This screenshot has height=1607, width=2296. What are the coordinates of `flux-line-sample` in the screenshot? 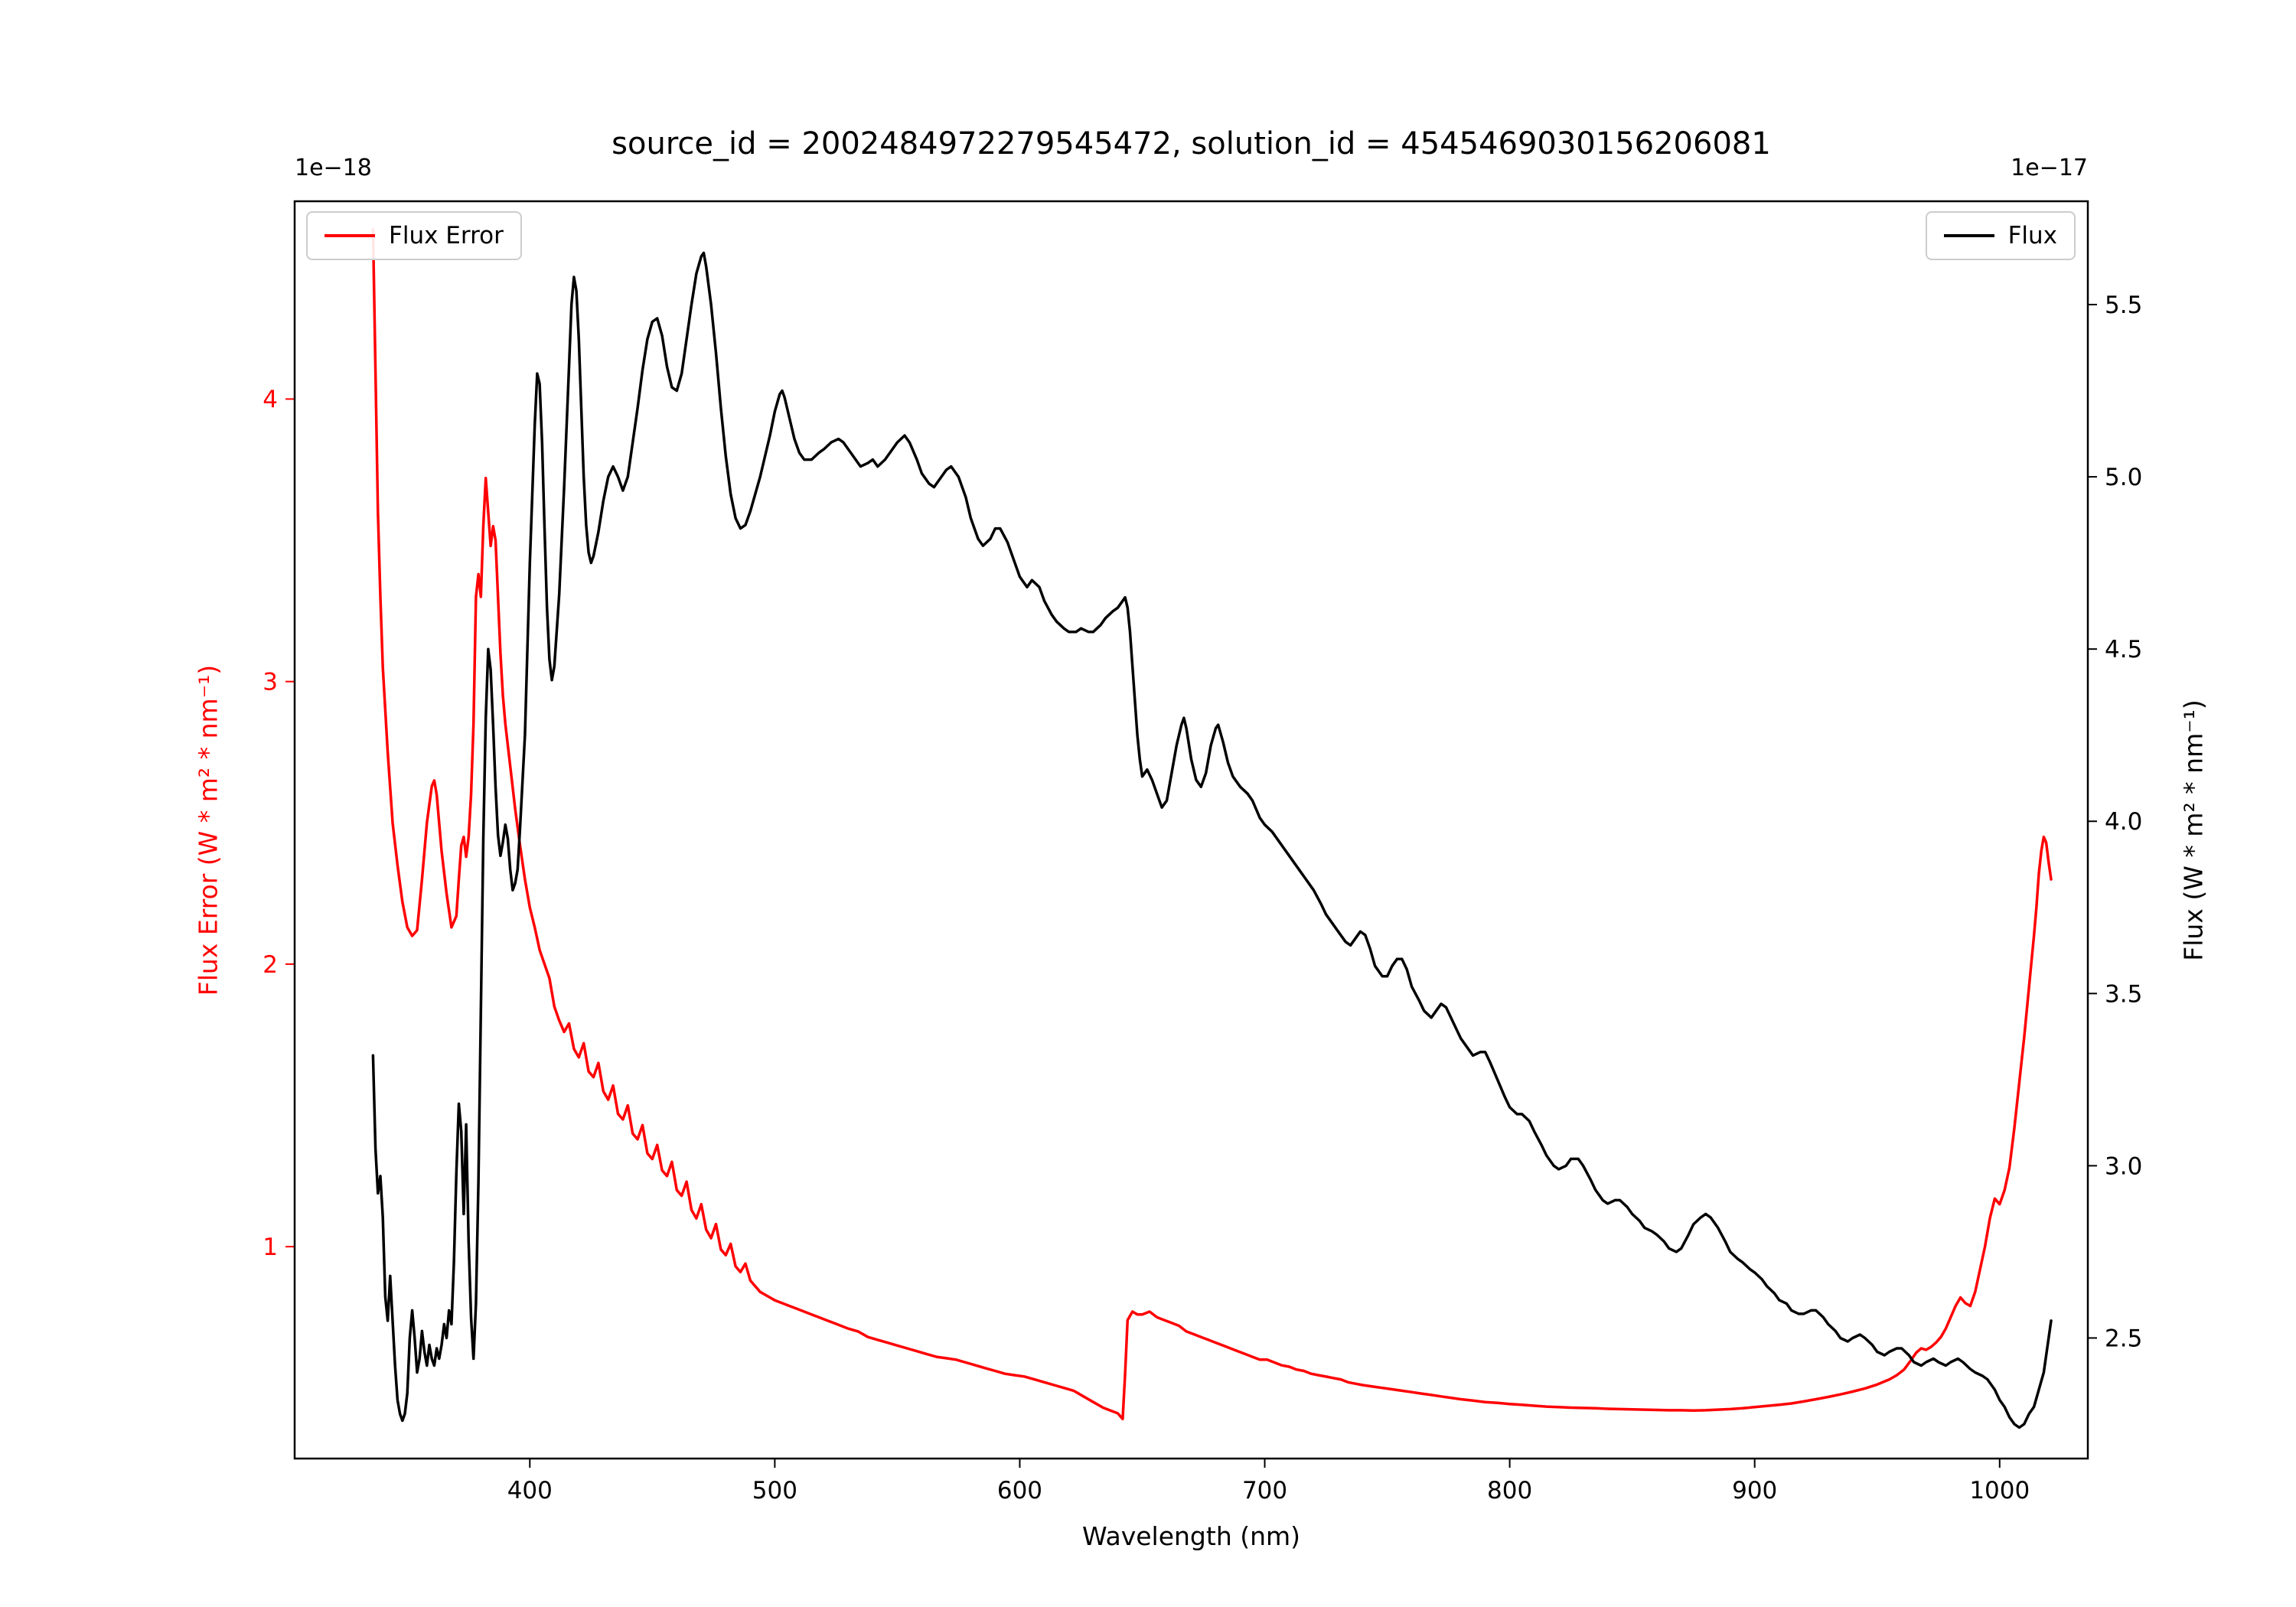 It's located at (1968, 235).